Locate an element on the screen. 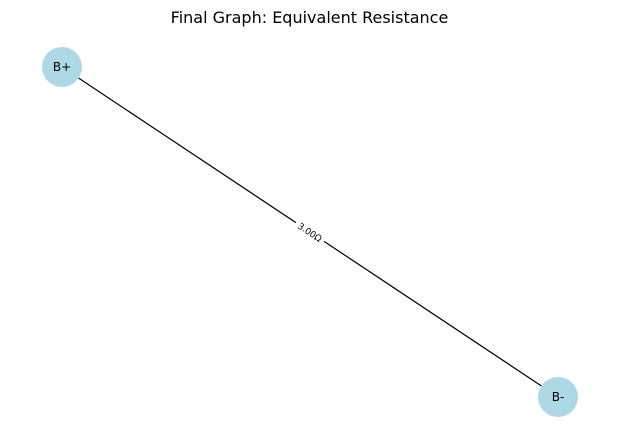 The image size is (619, 442). node-bplus-label: B+ is located at coordinates (62, 67).